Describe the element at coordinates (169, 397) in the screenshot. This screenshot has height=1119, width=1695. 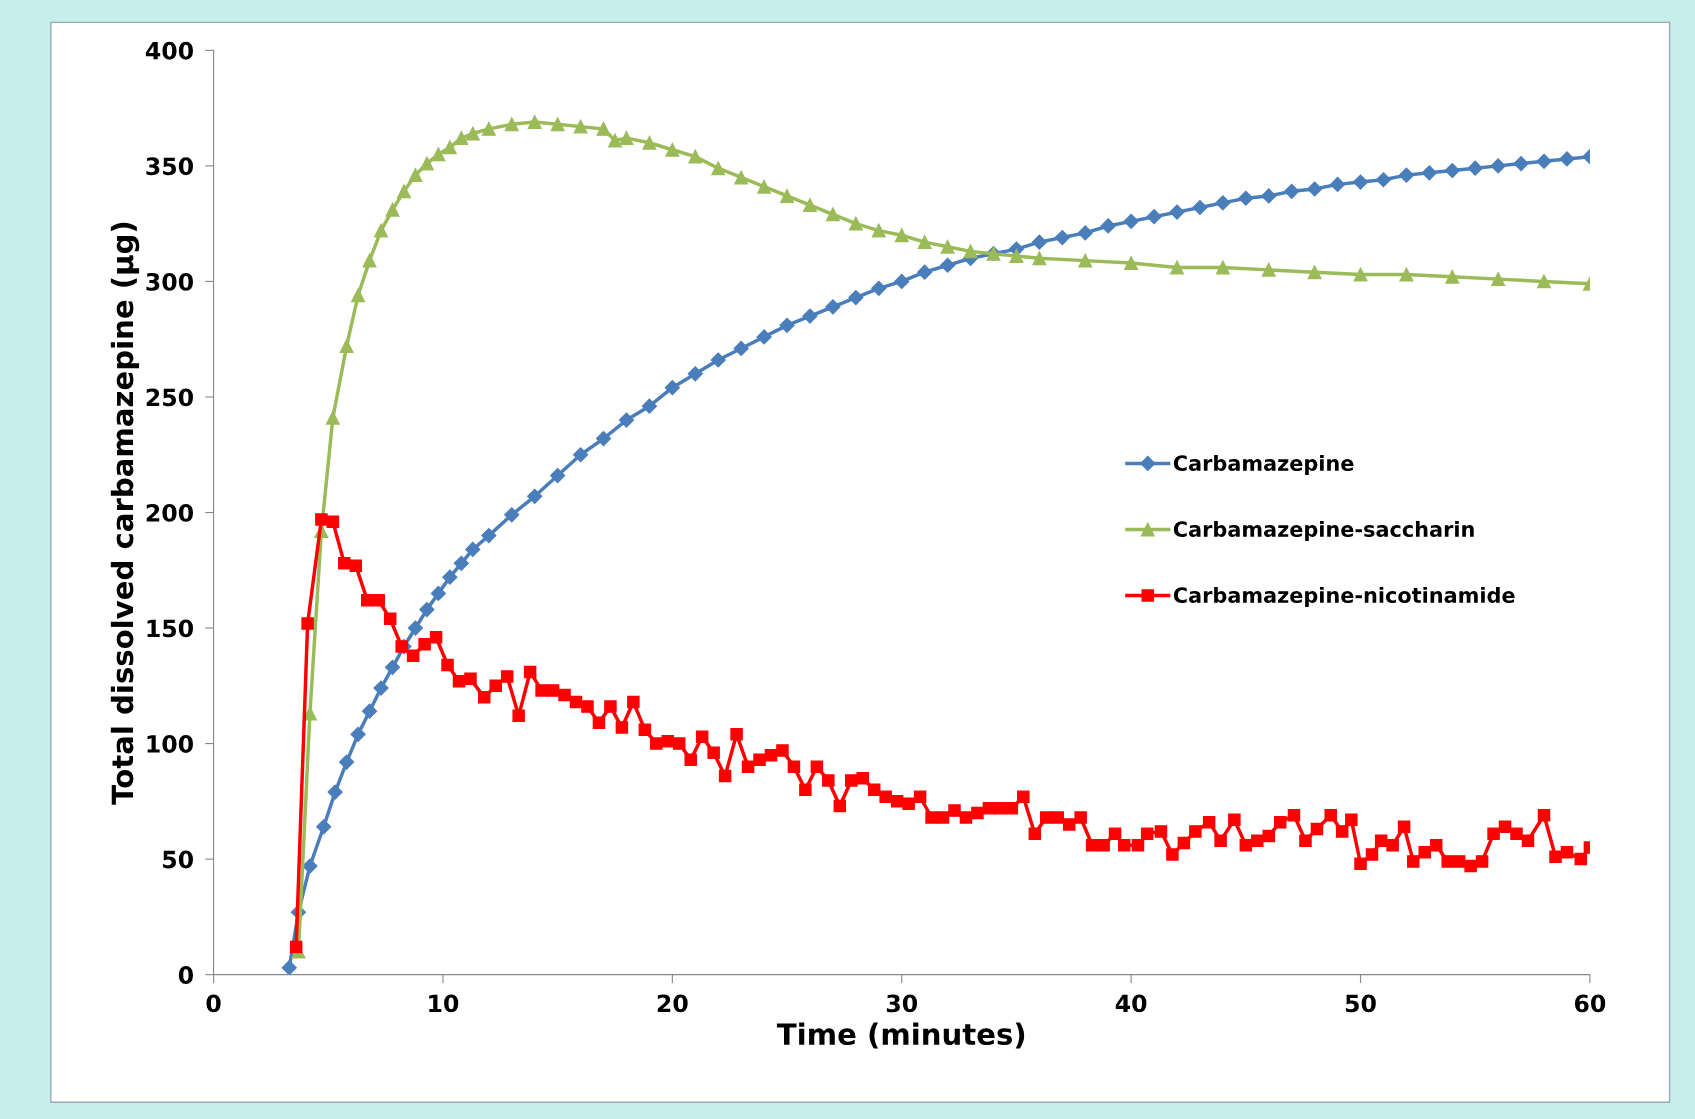
I see `y-tick-label: 250` at that location.